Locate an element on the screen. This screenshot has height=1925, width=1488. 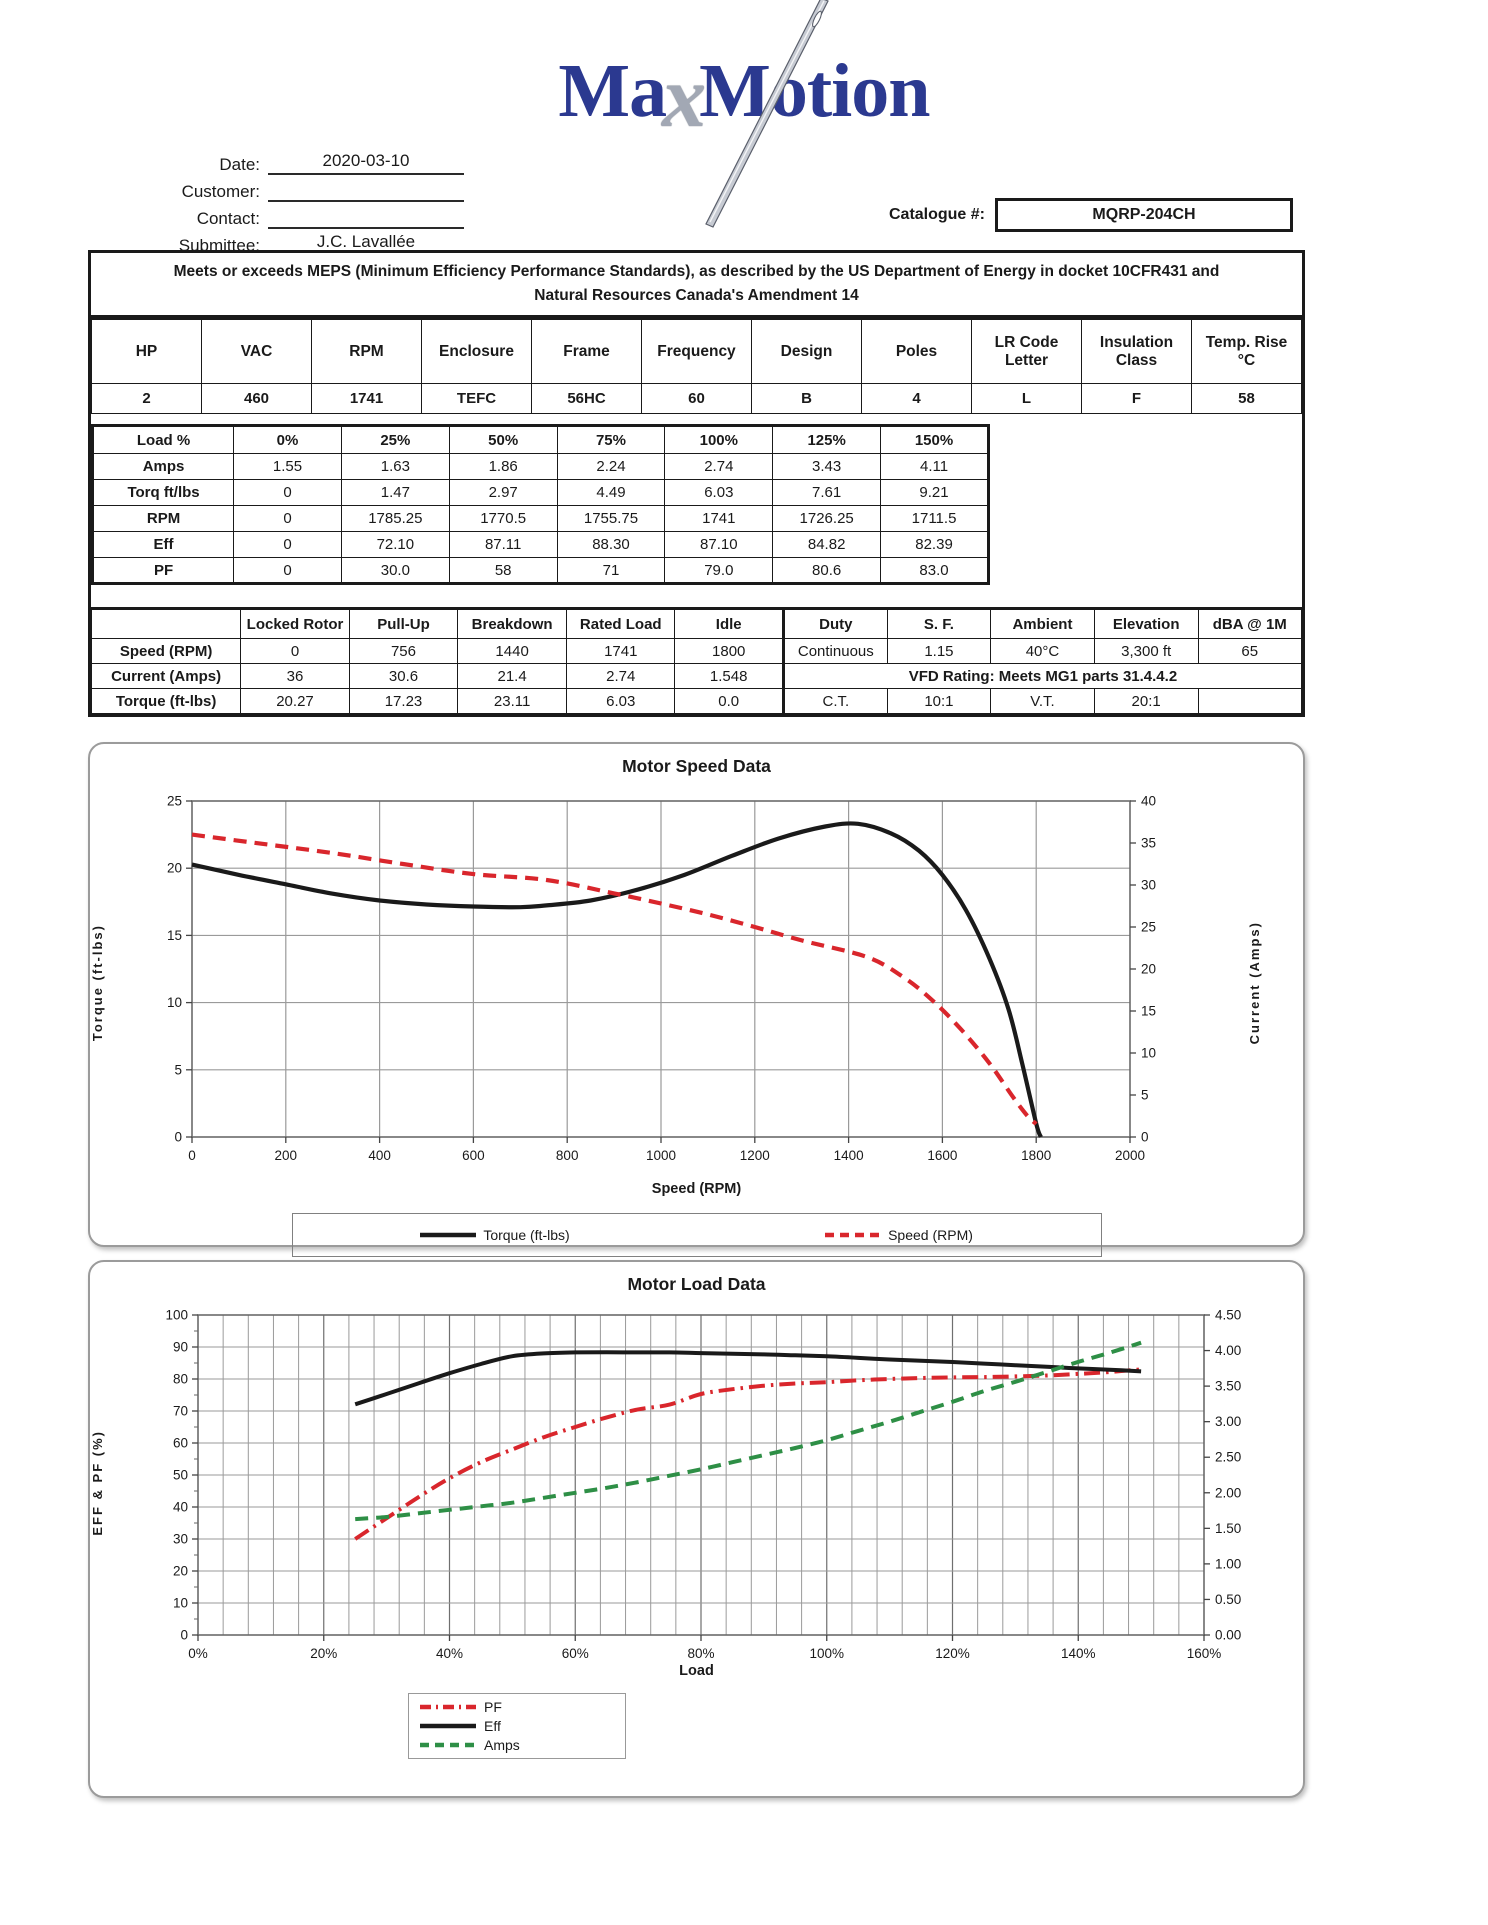
date-field: 2020-03-10 is located at coordinates (366, 163).